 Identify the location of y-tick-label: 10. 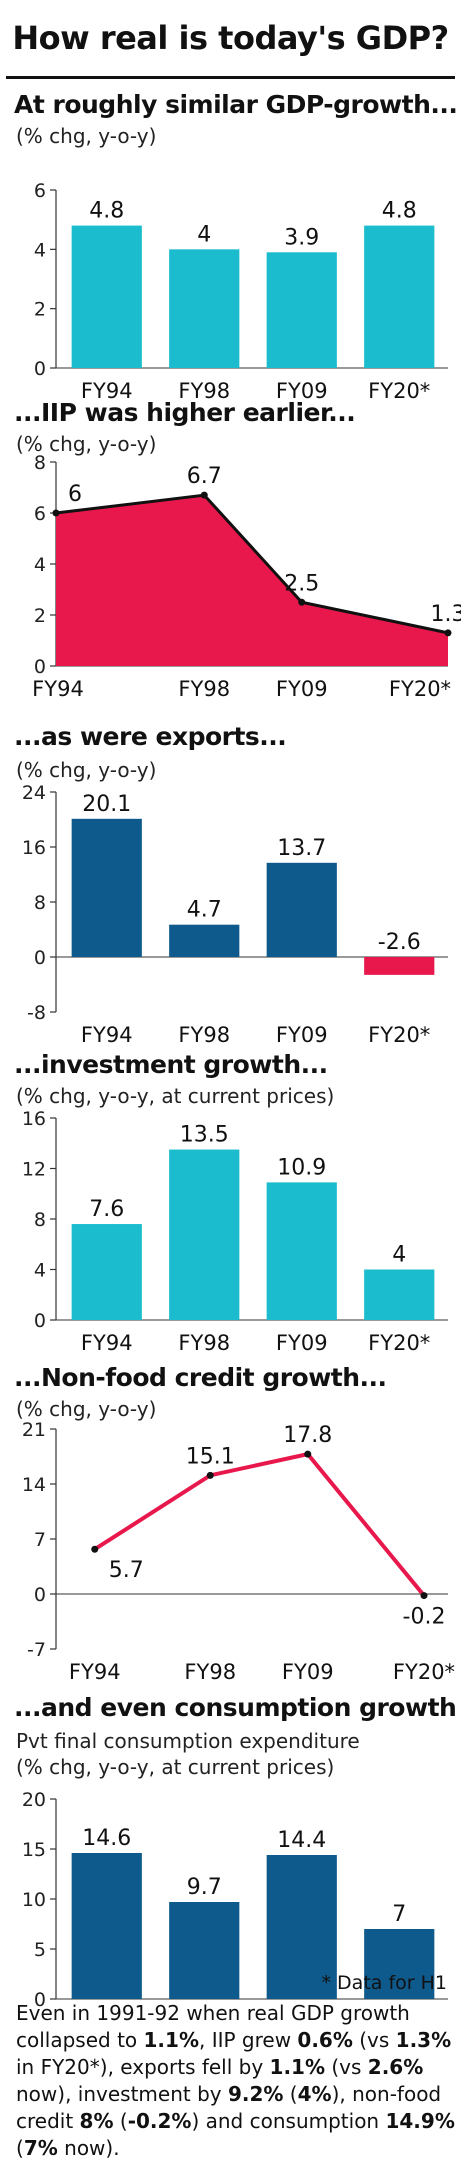
(34, 1900).